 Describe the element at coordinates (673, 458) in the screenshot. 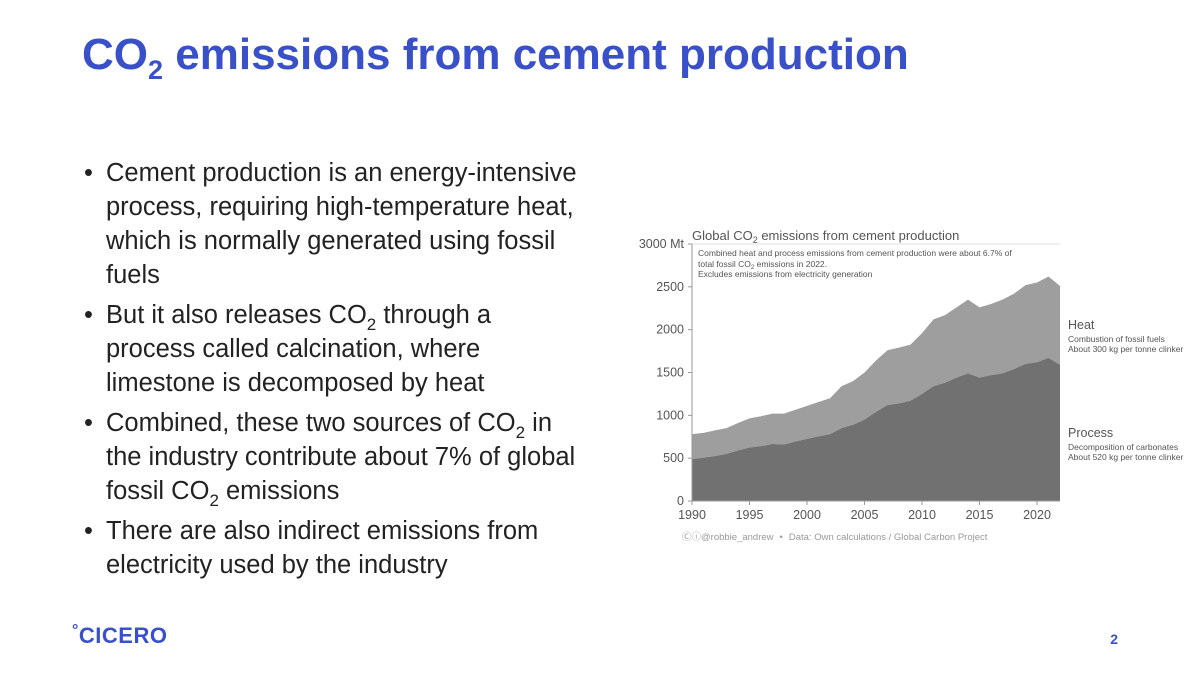

I see `y-tick-label: 500` at that location.